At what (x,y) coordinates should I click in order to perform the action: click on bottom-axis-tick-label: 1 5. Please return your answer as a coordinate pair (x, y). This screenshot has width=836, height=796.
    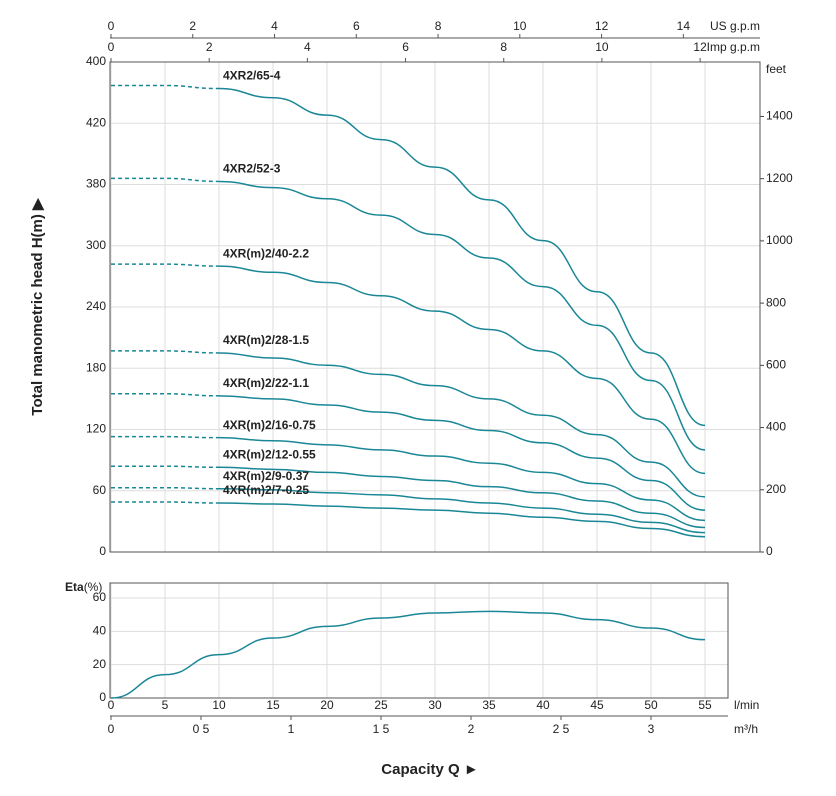
    Looking at the image, I should click on (381, 729).